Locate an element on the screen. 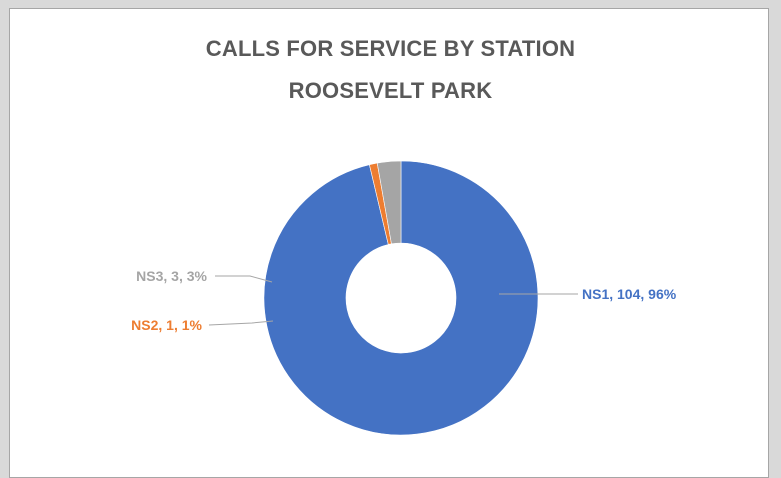 This screenshot has width=781, height=478. data-label-ns1: NS1, 104, 96% is located at coordinates (629, 294).